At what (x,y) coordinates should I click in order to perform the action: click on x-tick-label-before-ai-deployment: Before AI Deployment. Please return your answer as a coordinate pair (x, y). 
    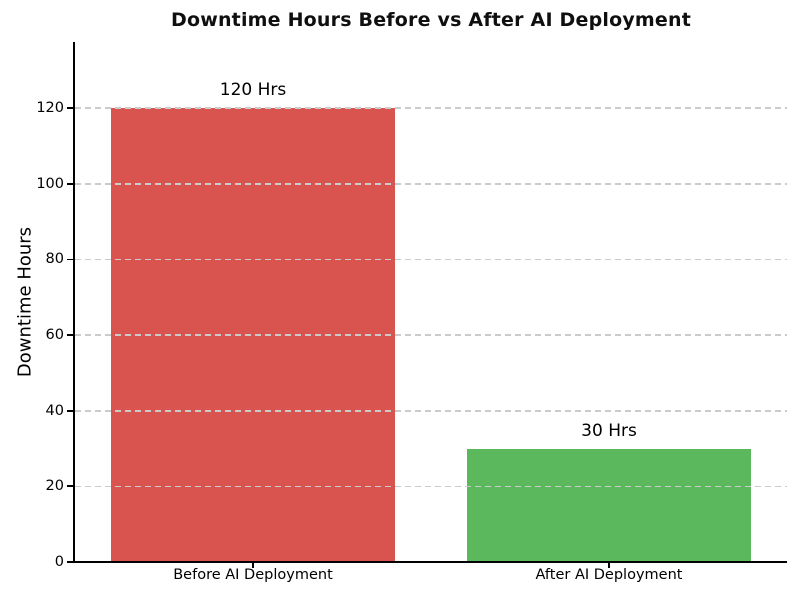
    Looking at the image, I should click on (253, 575).